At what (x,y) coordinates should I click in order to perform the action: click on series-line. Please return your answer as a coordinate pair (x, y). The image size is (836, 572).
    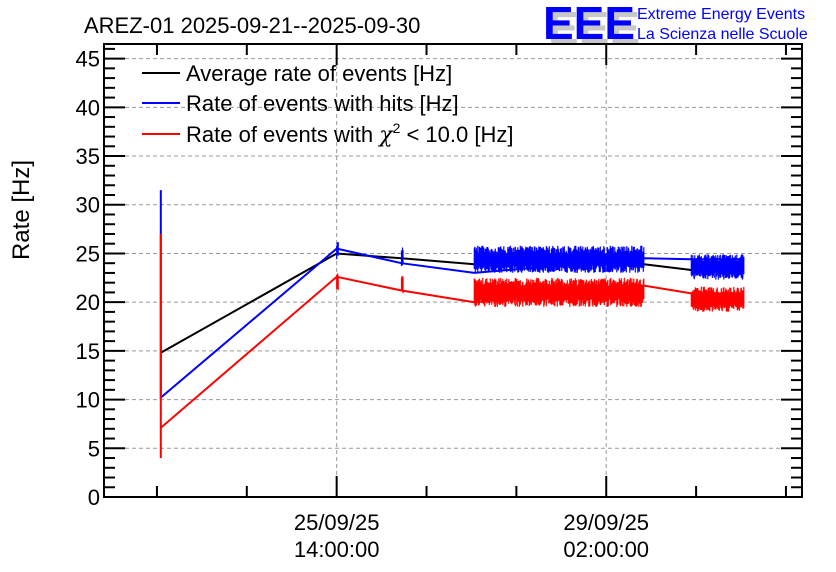
    Looking at the image, I should click on (452, 303).